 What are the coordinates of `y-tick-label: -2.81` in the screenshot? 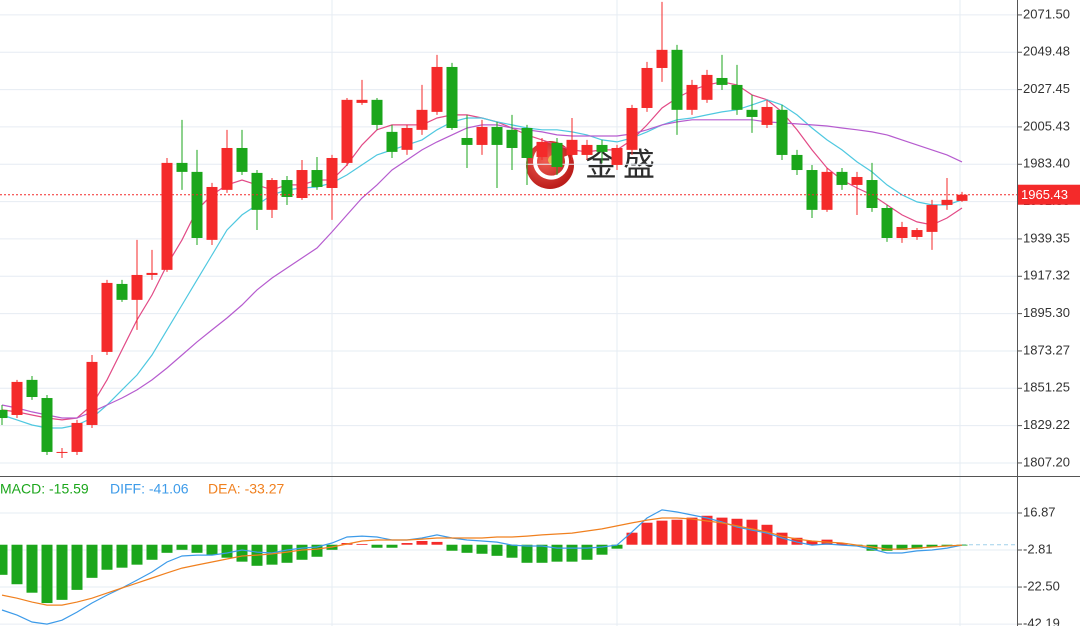 It's located at (1038, 548).